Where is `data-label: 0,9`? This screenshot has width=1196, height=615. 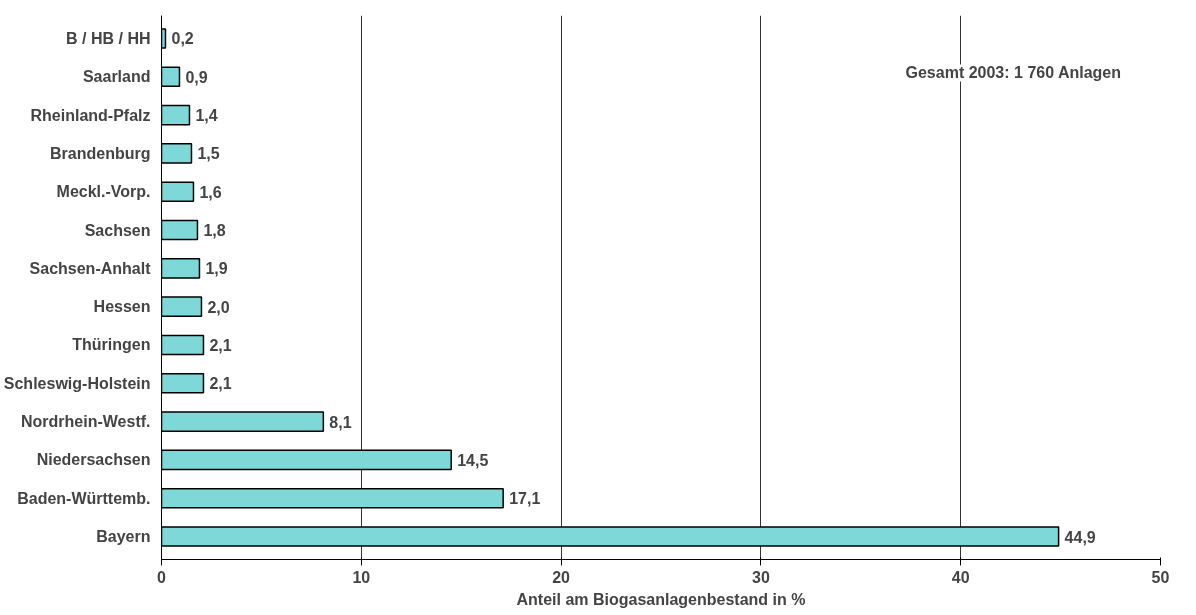 data-label: 0,9 is located at coordinates (196, 77).